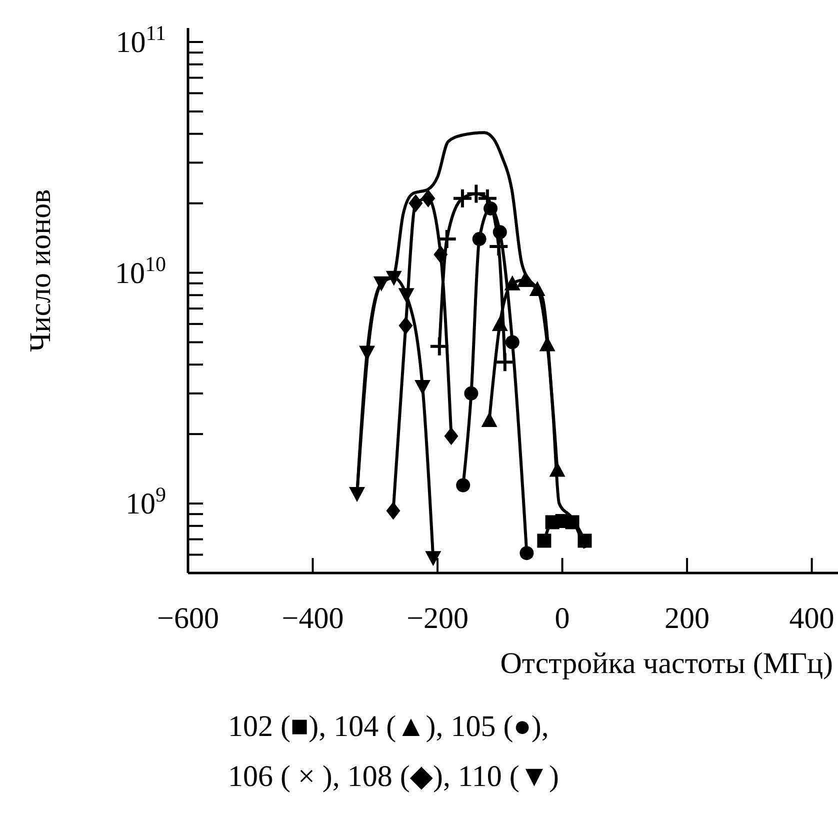  Describe the element at coordinates (394, 776) in the screenshot. I see `text: 106 ( × ), 108 (◆), 110 (▼)` at that location.